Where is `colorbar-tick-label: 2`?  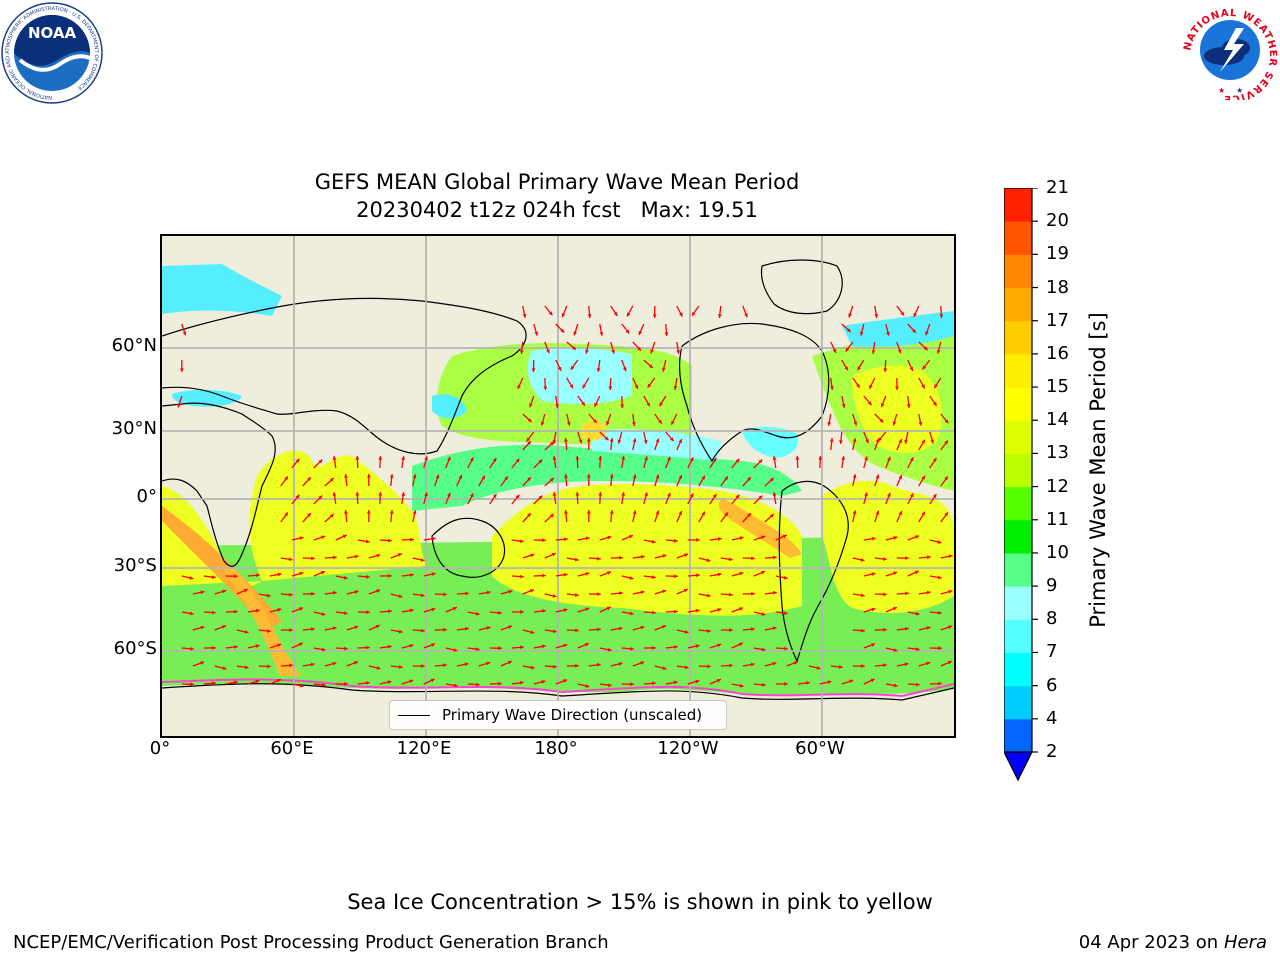 colorbar-tick-label: 2 is located at coordinates (1052, 751).